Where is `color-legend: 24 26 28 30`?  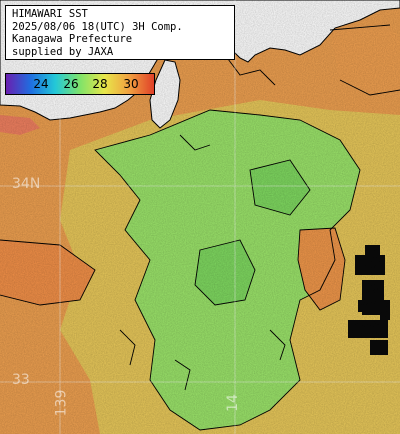
color-legend: 24 26 28 30 is located at coordinates (80, 84).